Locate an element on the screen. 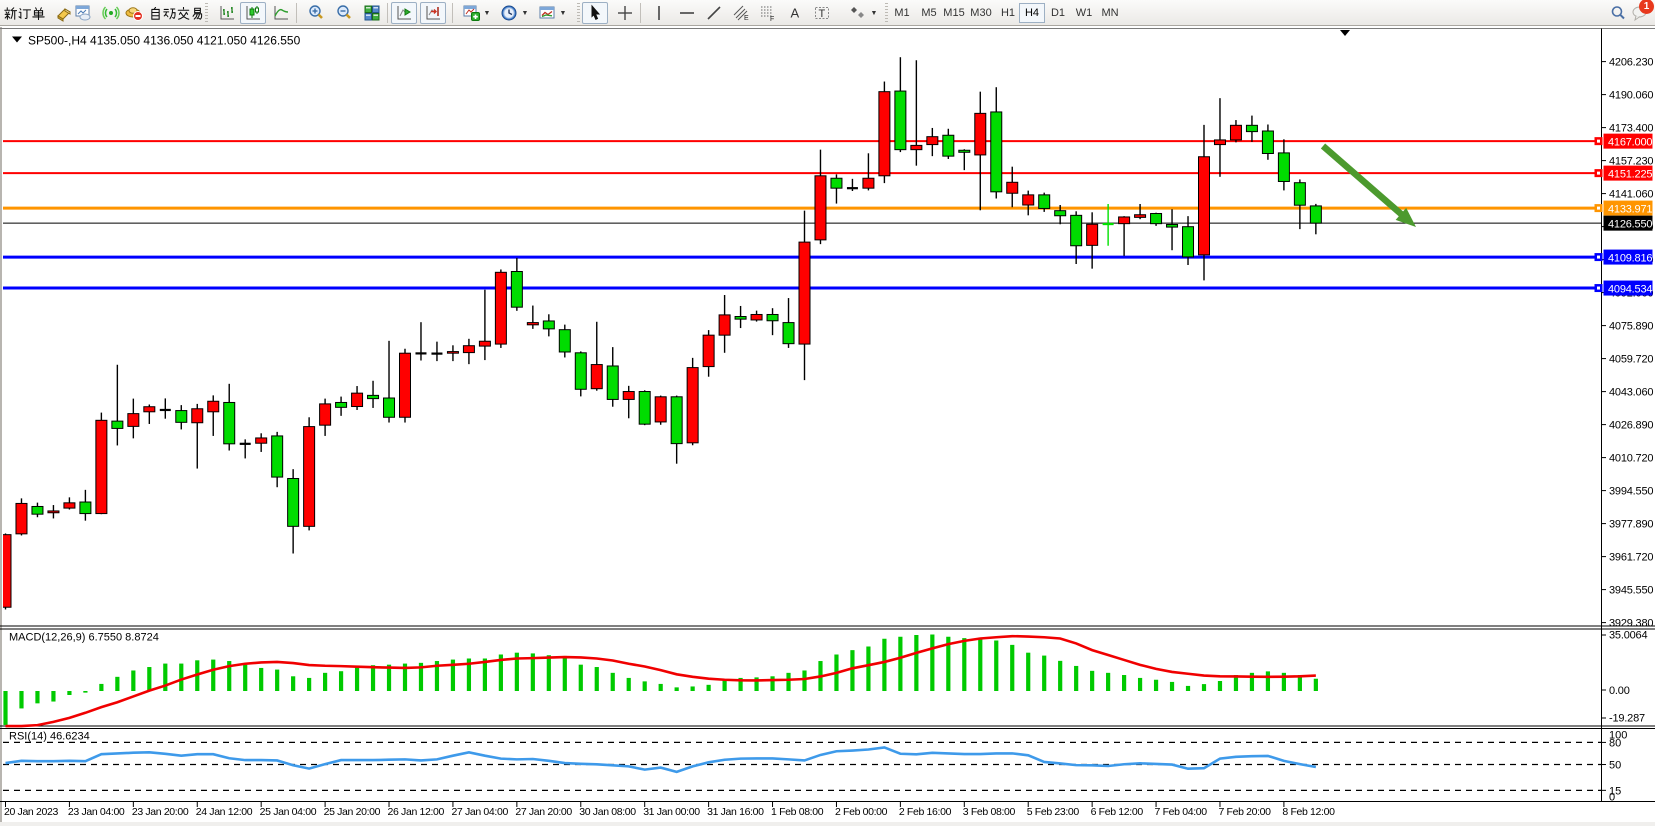  svg-text: 1 Feb 08:00 is located at coordinates (797, 812).